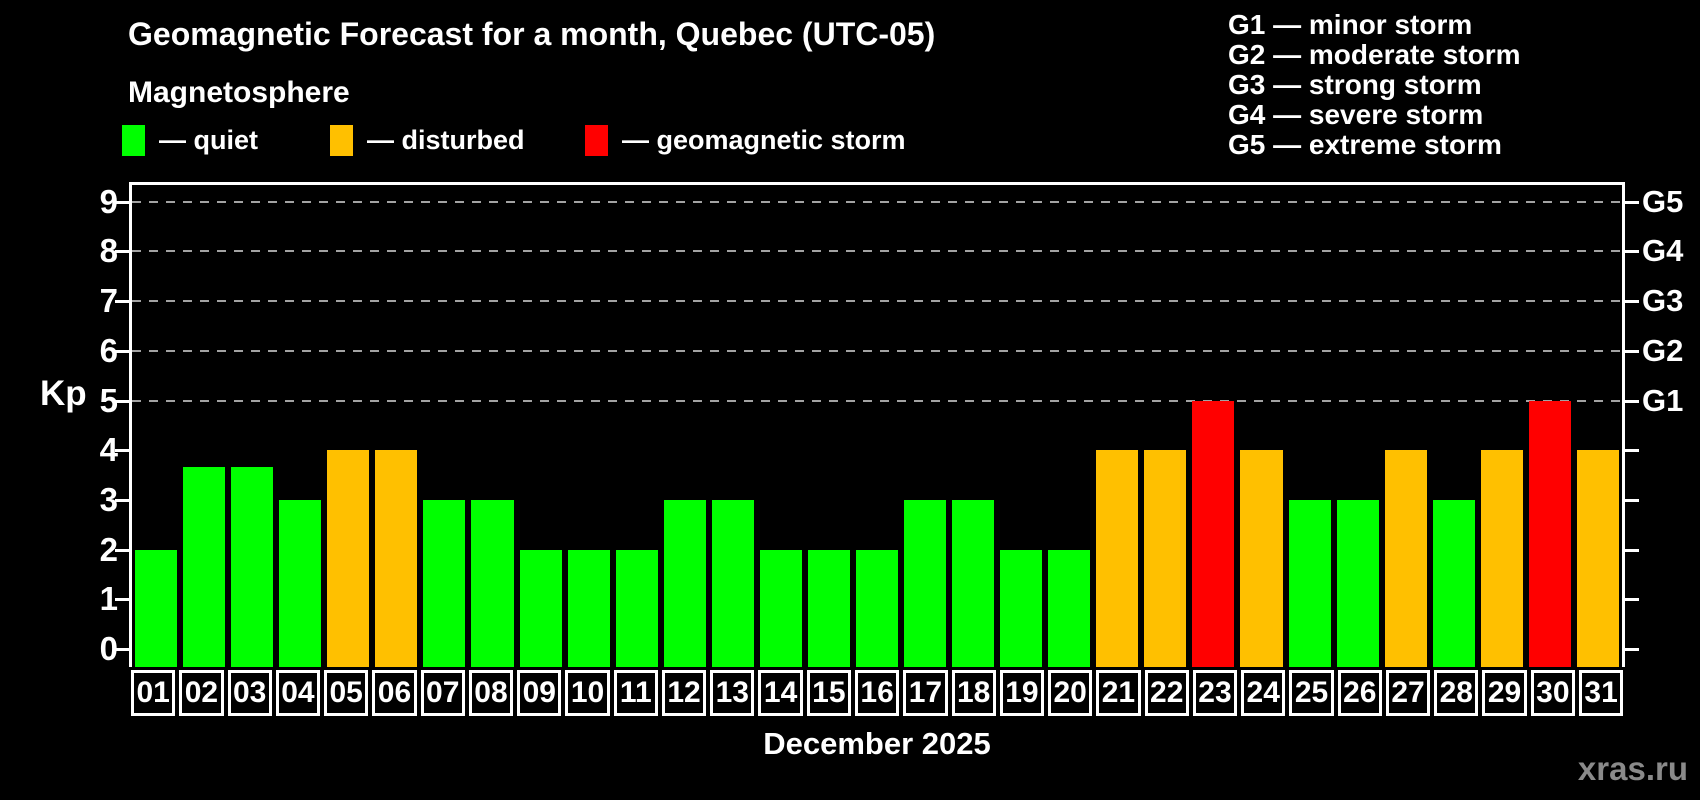 The image size is (1700, 800). I want to click on y-tick-label-8: 8, so click(108, 251).